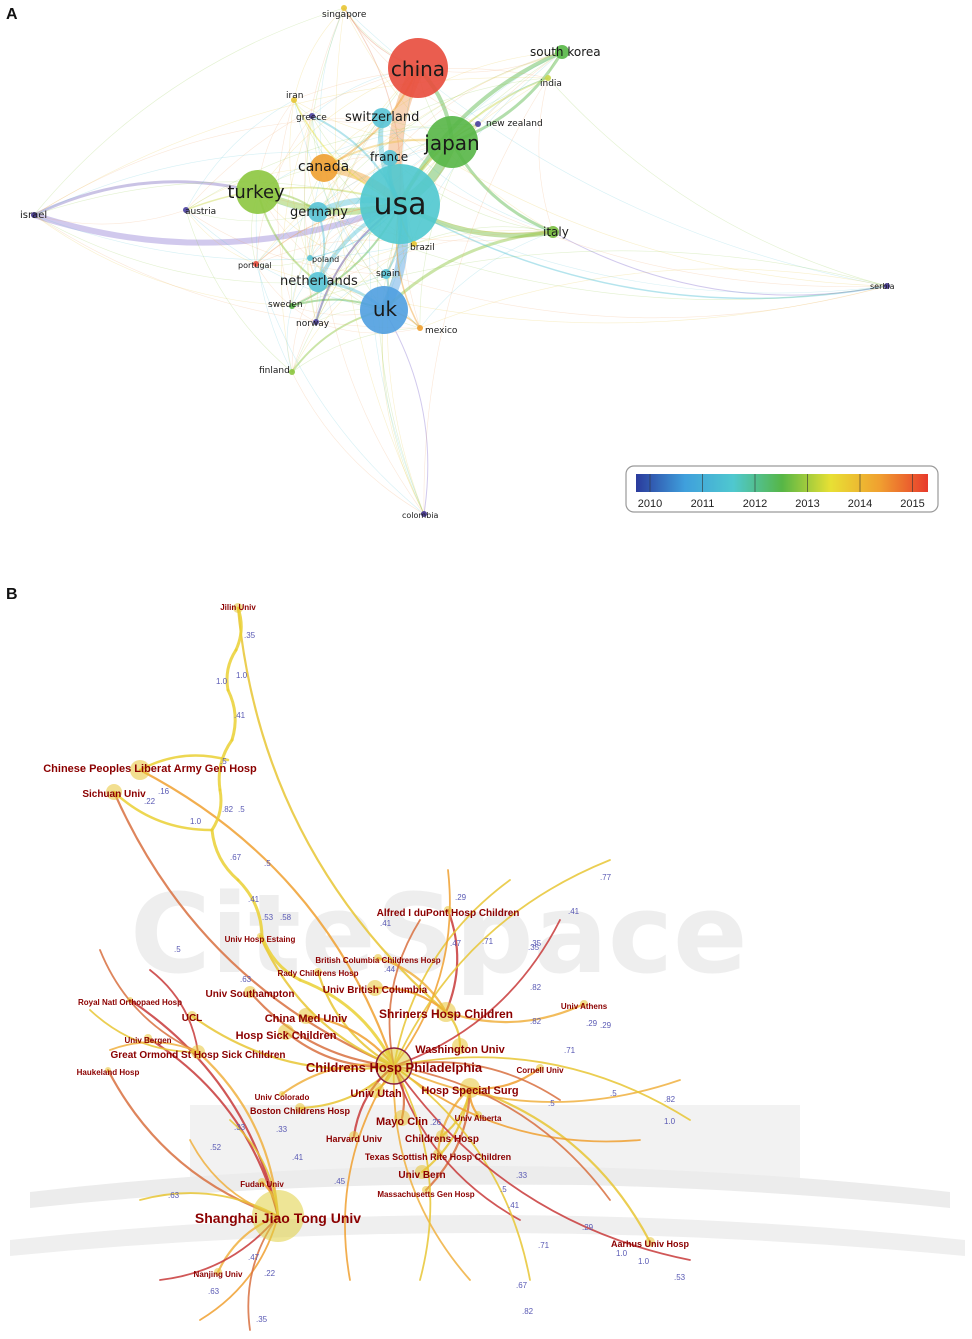 The height and width of the screenshot is (1339, 972). Describe the element at coordinates (386, 274) in the screenshot. I see `country-node-spain` at that location.